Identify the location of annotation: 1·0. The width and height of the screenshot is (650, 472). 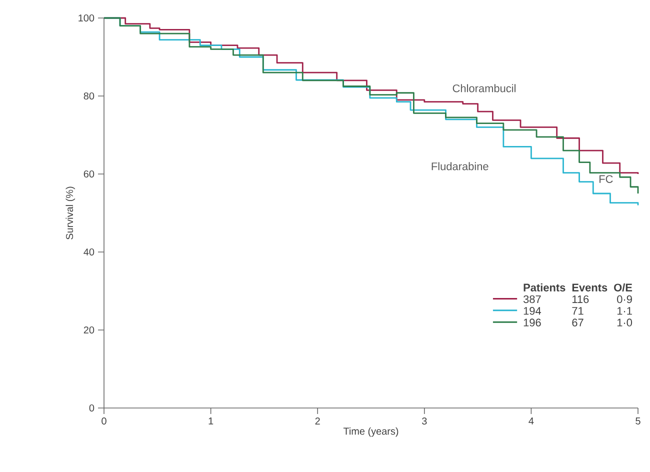
(624, 322).